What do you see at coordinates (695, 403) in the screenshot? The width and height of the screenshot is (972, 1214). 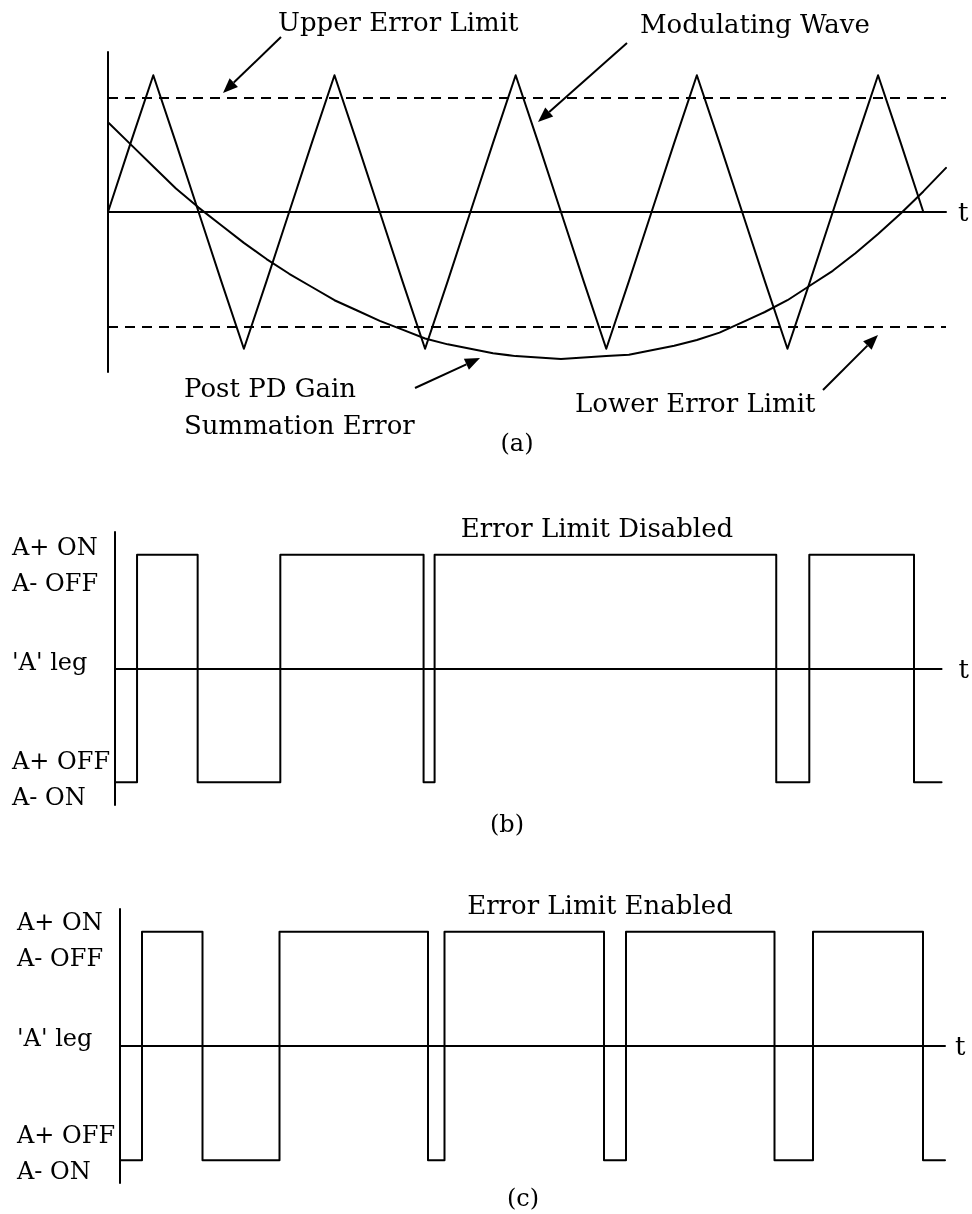 I see `ref-line-label: Lower Error Limit` at bounding box center [695, 403].